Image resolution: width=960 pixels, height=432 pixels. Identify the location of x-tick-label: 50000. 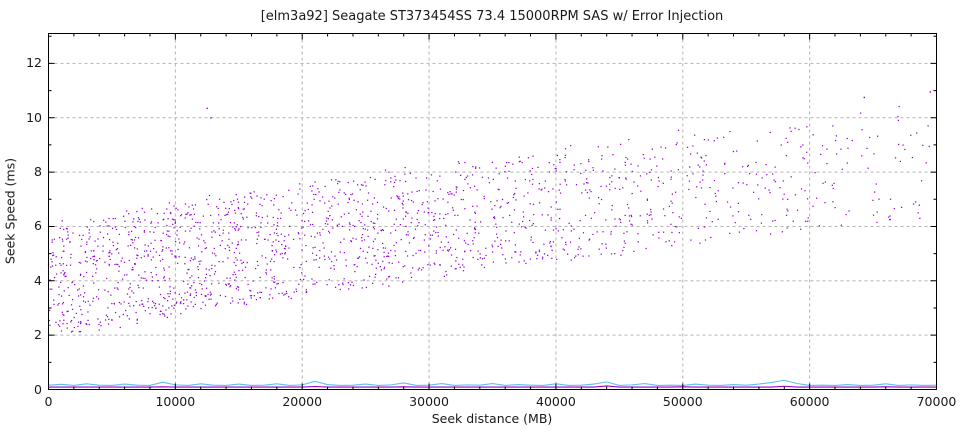
(682, 401).